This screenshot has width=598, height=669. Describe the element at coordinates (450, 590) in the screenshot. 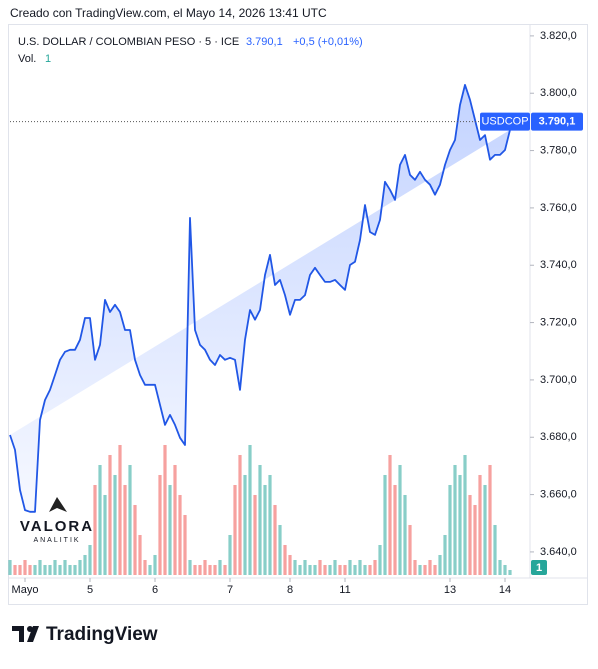

I see `x-tick-label: 13` at that location.